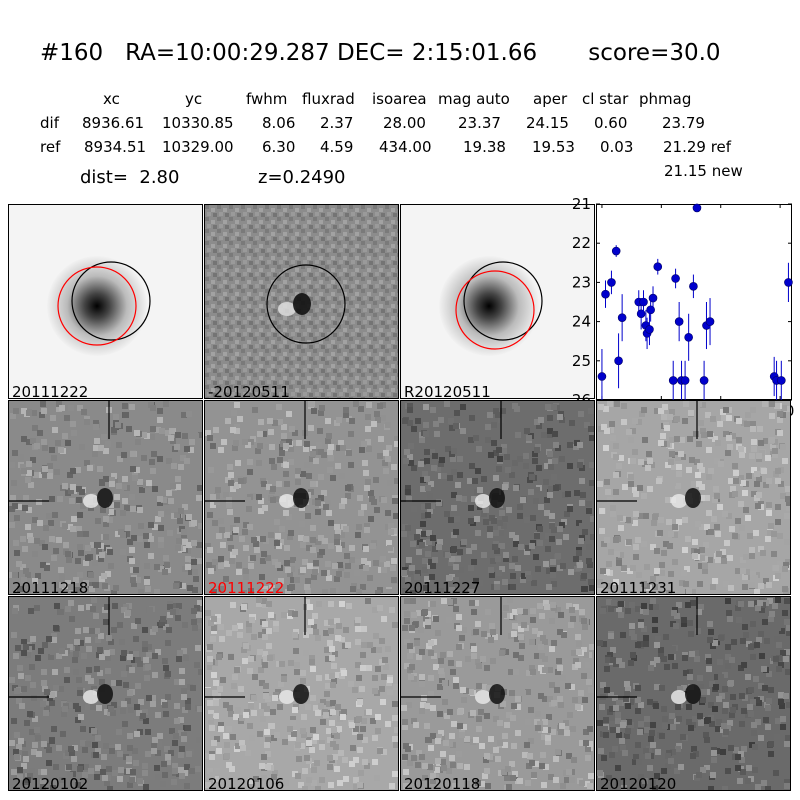  I want to click on panel-label: R20120511, so click(447, 391).